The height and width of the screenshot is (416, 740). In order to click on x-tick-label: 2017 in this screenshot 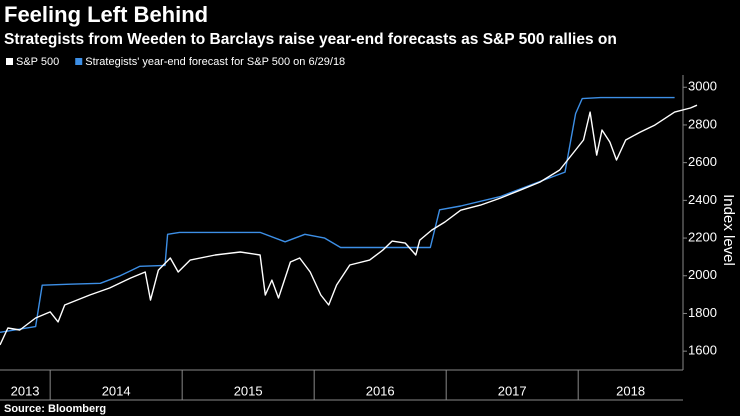, I will do `click(512, 390)`.